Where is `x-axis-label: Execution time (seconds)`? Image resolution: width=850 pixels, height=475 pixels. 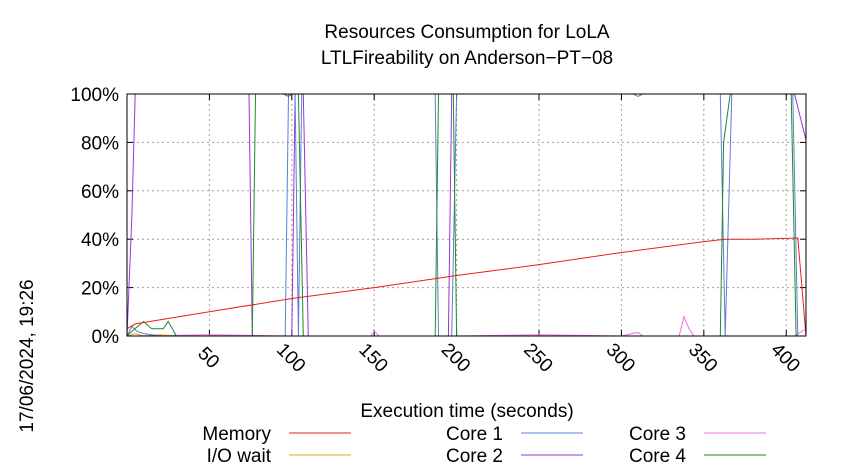
x-axis-label: Execution time (seconds) is located at coordinates (466, 411).